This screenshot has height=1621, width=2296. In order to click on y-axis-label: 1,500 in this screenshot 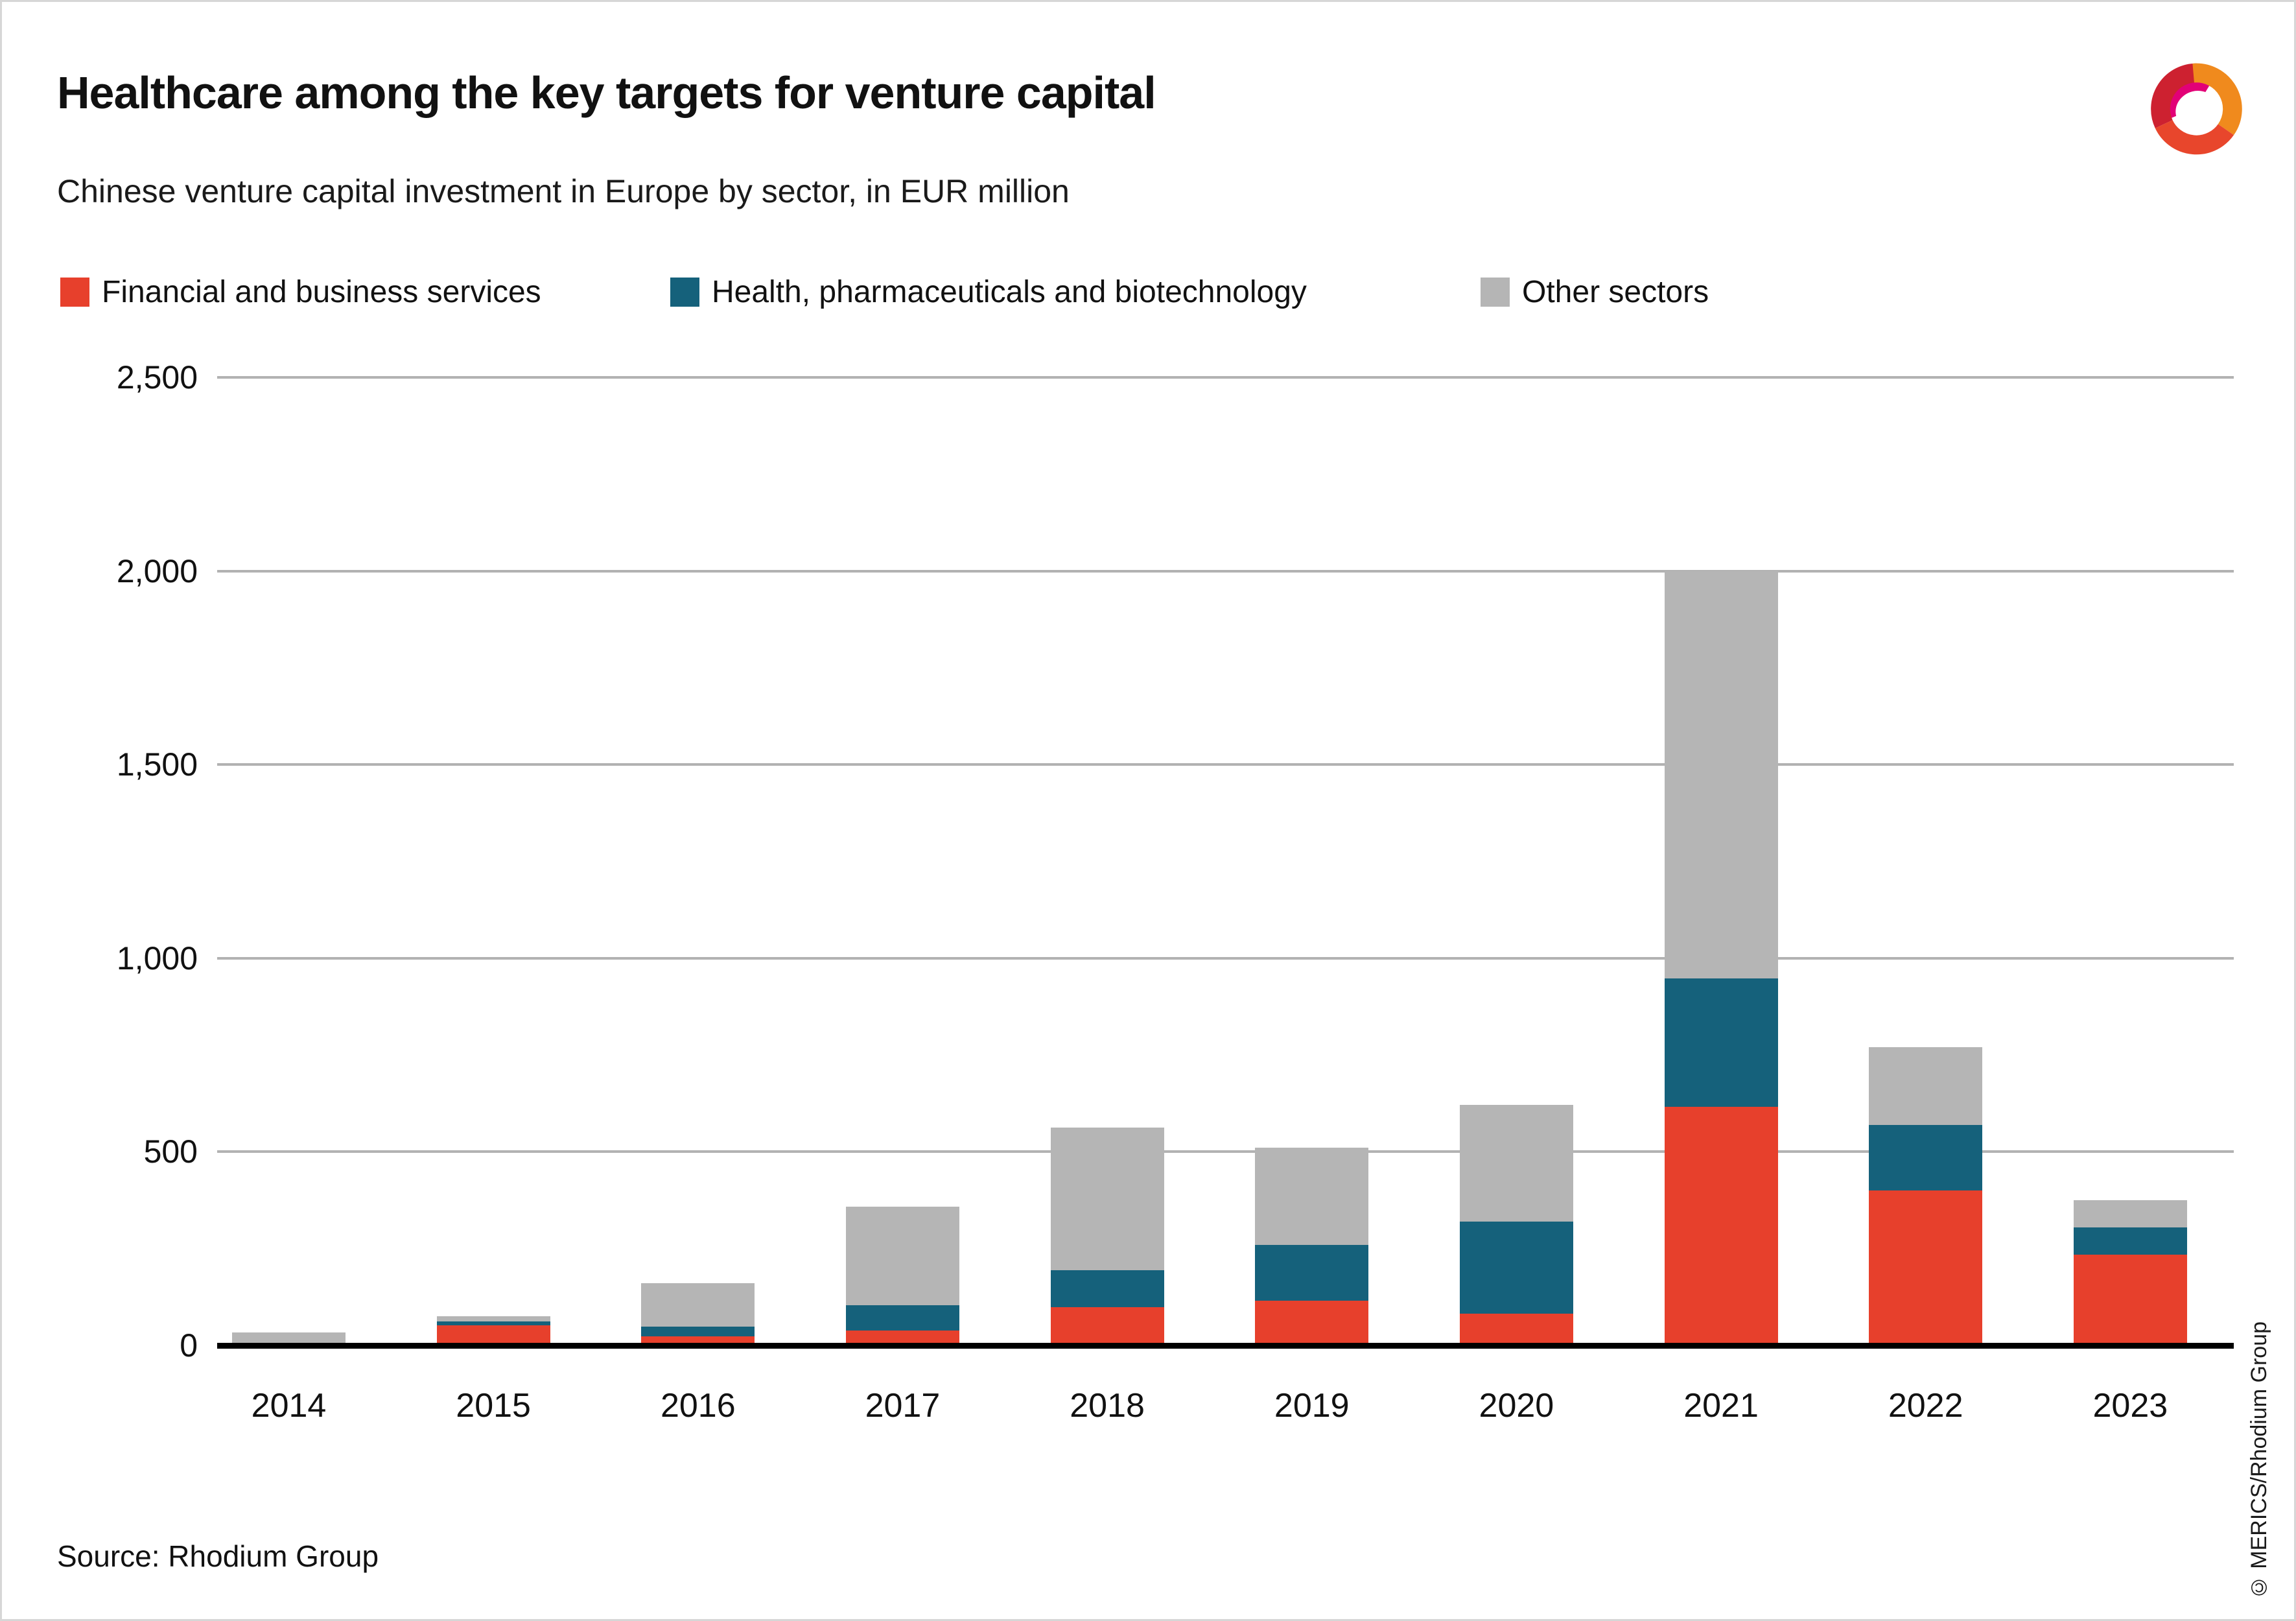, I will do `click(157, 765)`.